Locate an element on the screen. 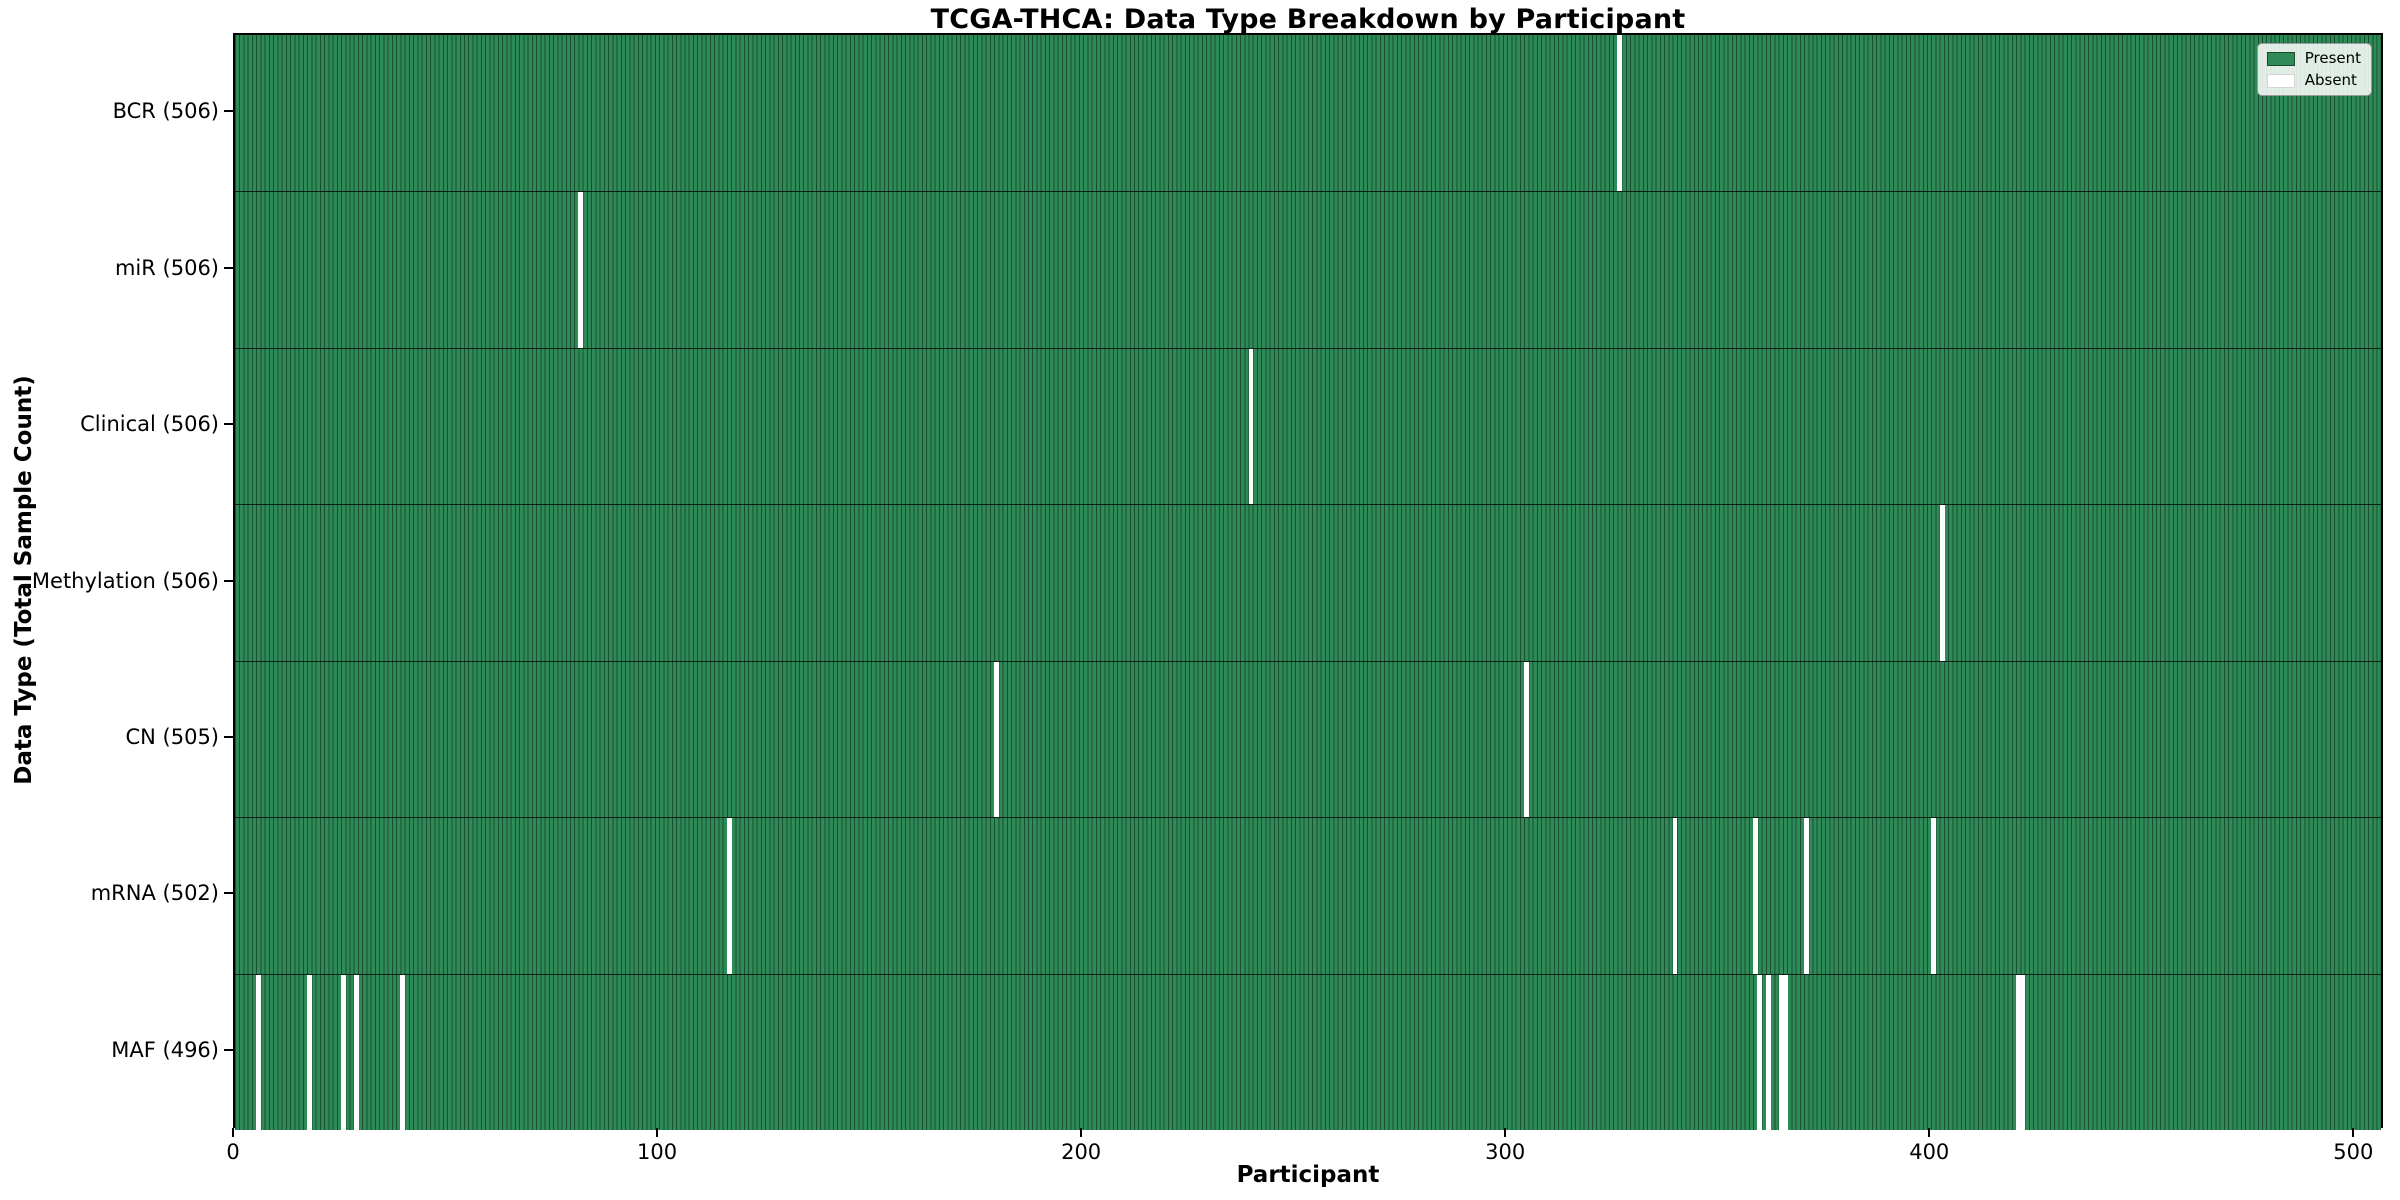 The width and height of the screenshot is (2400, 1200). x-tick-label: 100 is located at coordinates (657, 1152).